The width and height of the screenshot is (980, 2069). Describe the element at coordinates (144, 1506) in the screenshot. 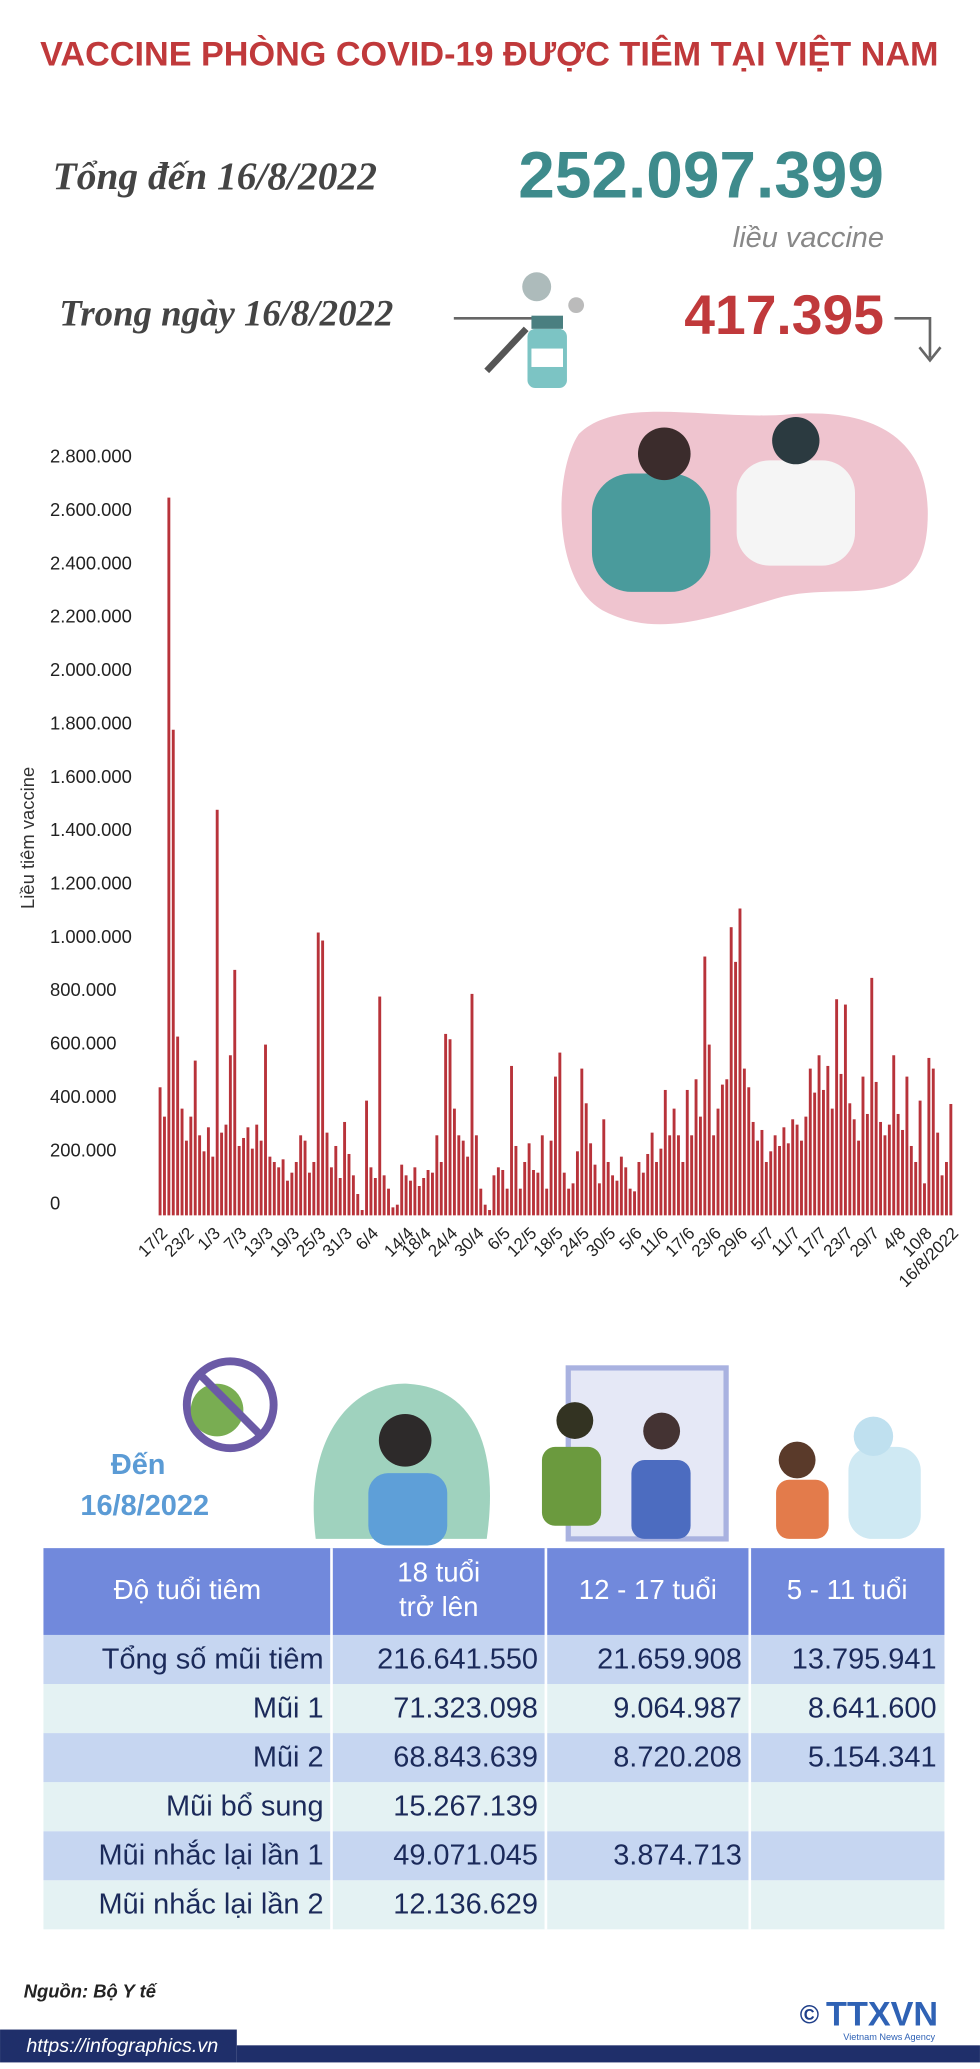

I see `as-of-date: 16/8/2022` at that location.